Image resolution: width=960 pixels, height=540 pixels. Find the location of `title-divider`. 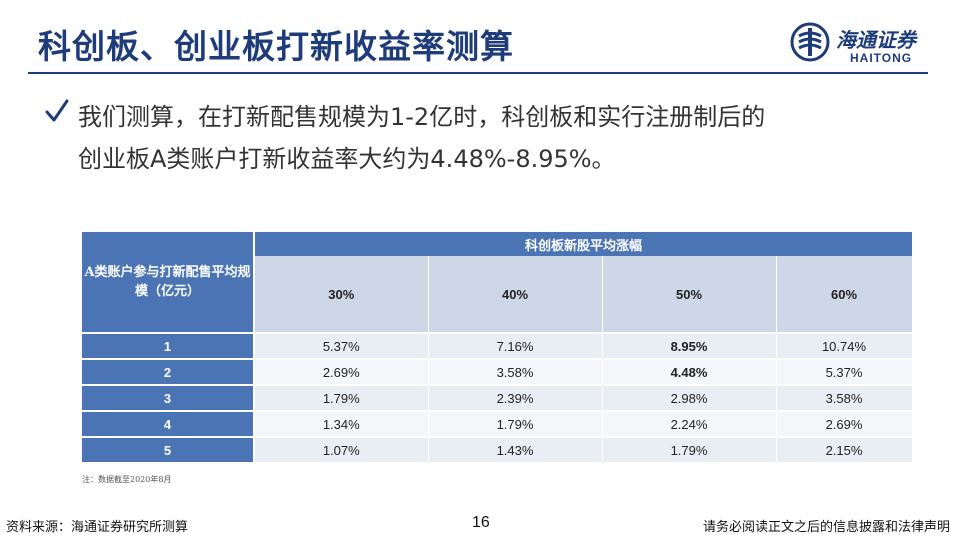

title-divider is located at coordinates (478, 73).